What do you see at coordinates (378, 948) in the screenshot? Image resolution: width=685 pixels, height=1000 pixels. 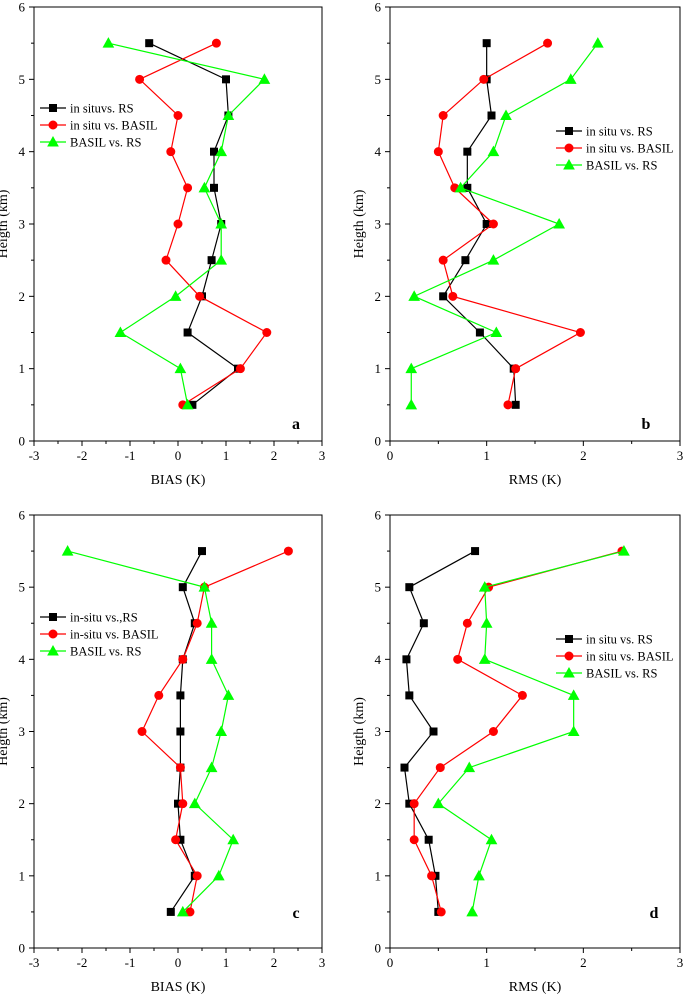 I see `y-tick-label: 0` at bounding box center [378, 948].